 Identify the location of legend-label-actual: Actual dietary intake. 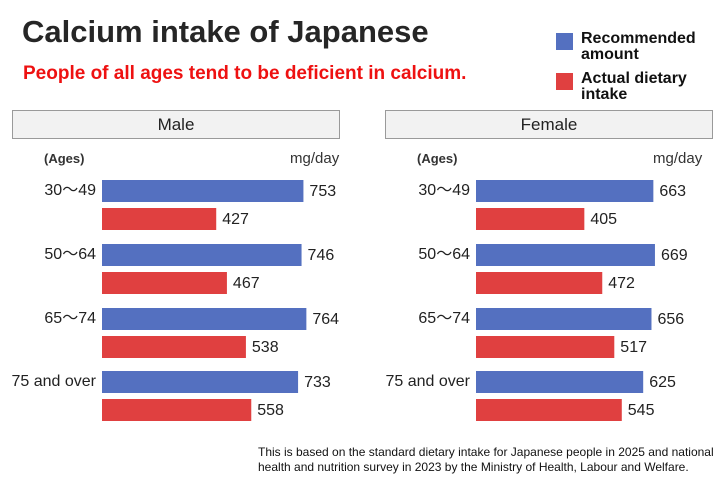
(634, 86).